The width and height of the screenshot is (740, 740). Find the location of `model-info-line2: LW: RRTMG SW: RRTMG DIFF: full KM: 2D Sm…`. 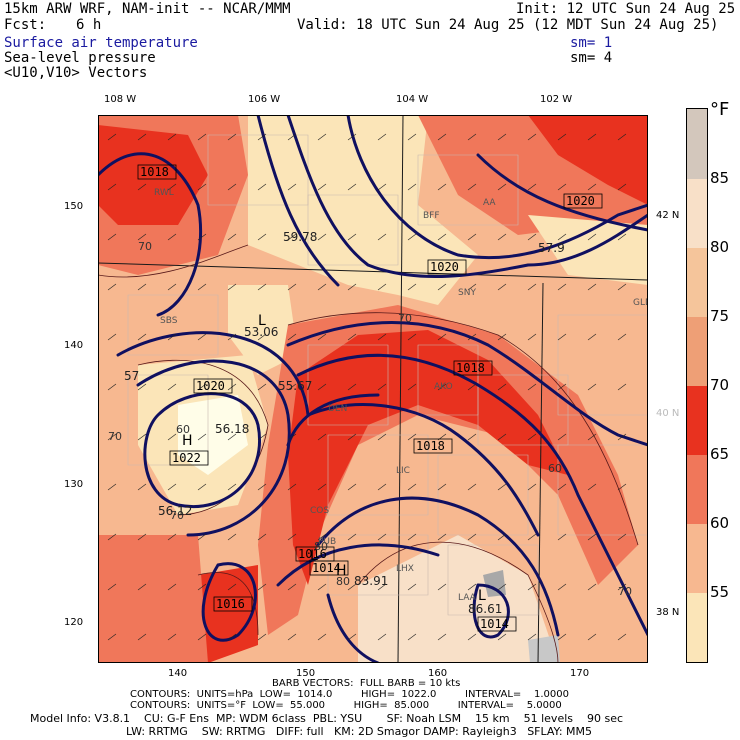

model-info-line2: LW: RRTMG SW: RRTMG DIFF: full KM: 2D Sm… is located at coordinates (359, 731).